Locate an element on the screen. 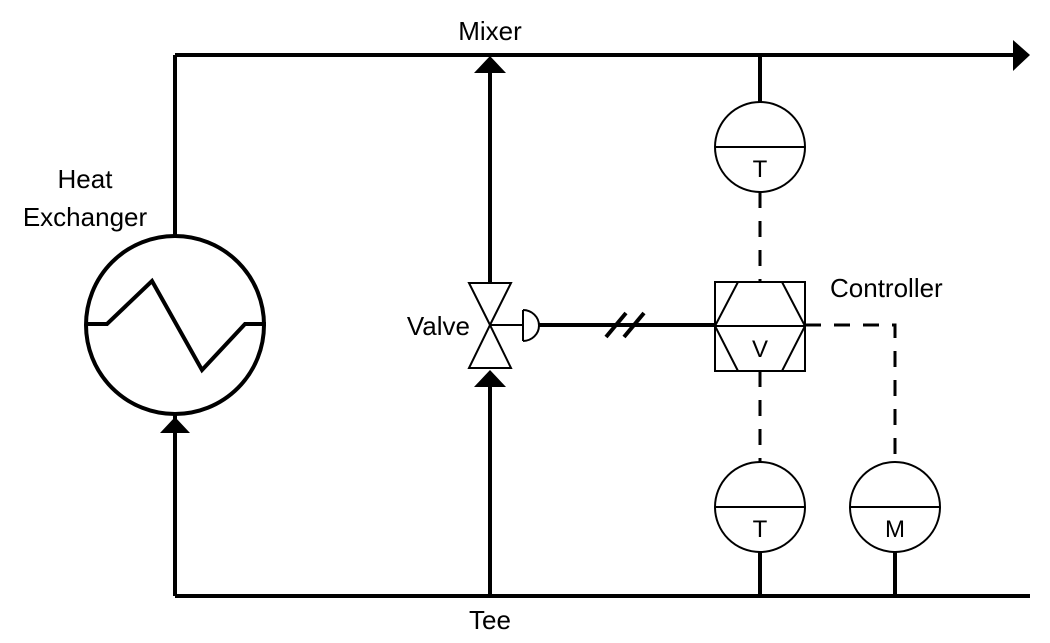  flow-meter-signal is located at coordinates (851, 392).